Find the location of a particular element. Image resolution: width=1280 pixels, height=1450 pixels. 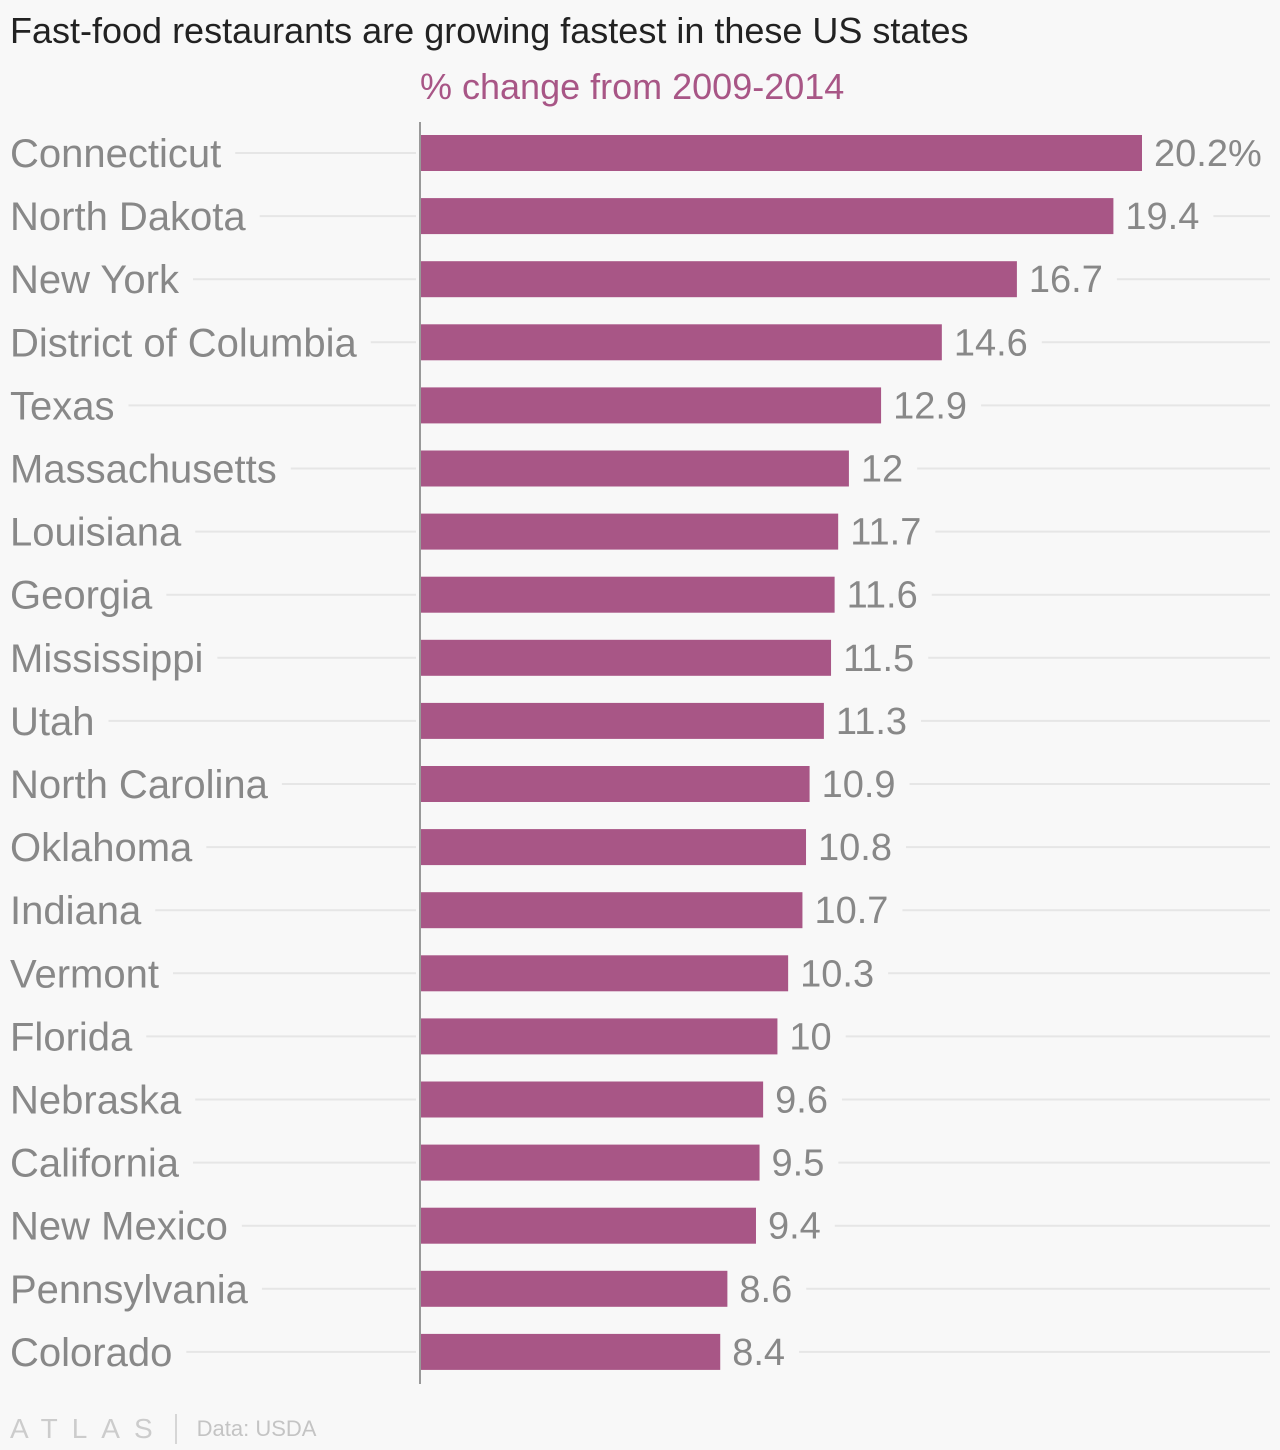

chart-subtitle: % change from 2009-2014 is located at coordinates (632, 86).